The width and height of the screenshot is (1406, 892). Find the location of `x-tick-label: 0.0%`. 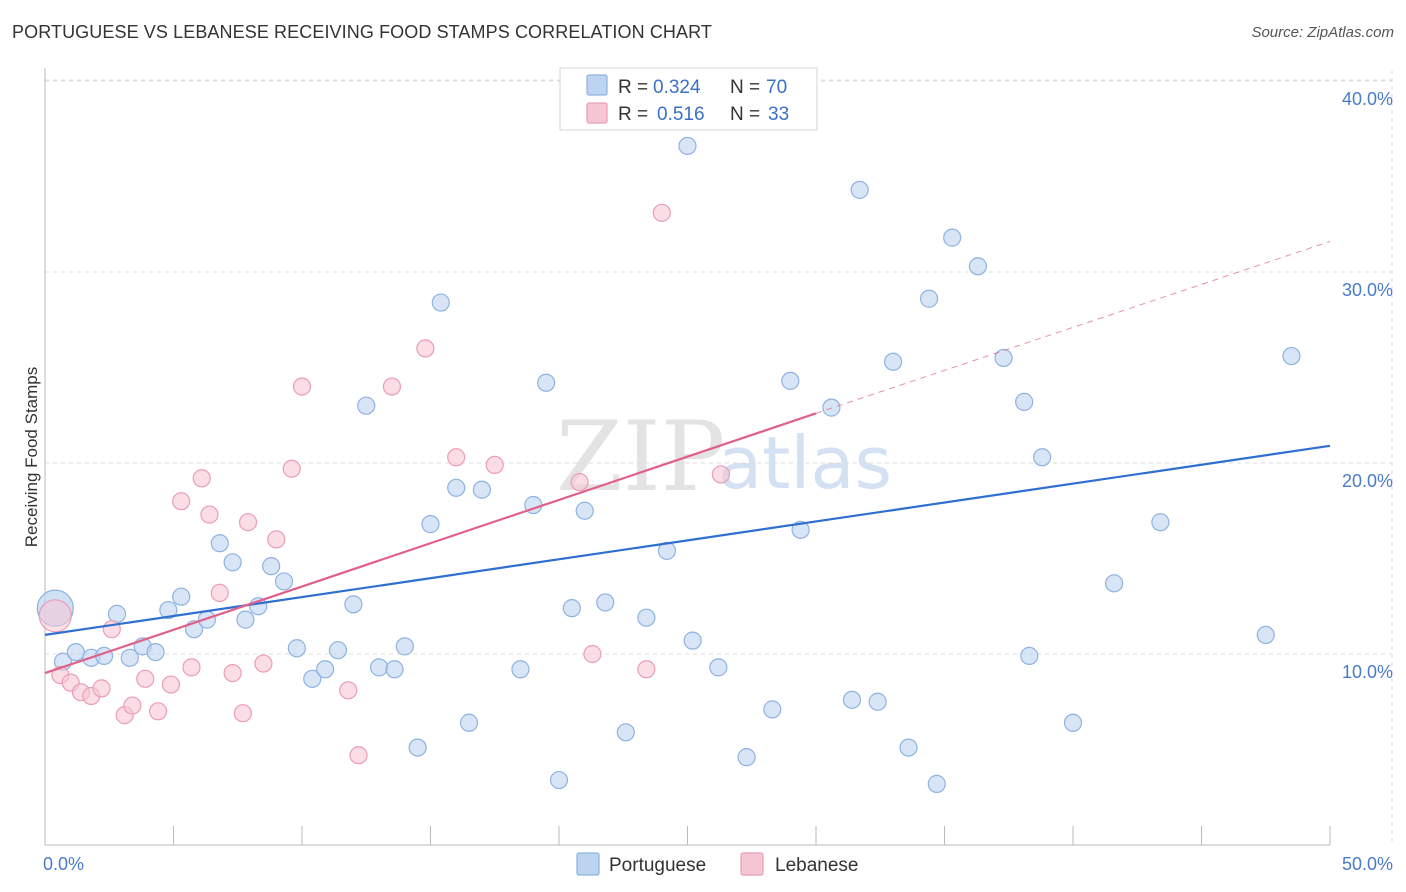

x-tick-label: 0.0% is located at coordinates (63, 864).